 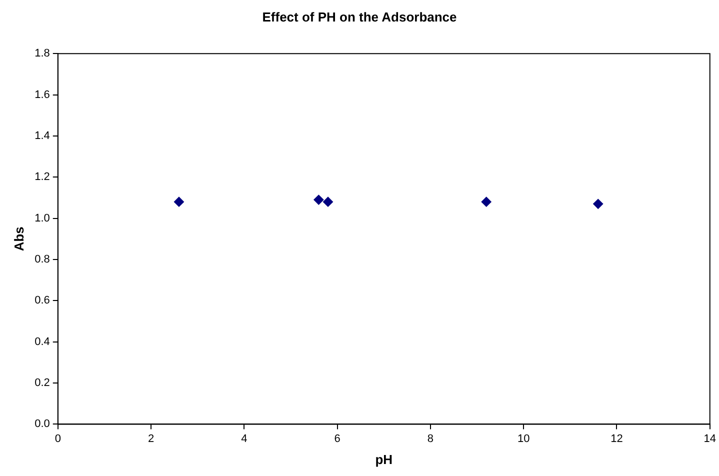 I want to click on y-tick-label: 0.2, so click(x=42, y=383).